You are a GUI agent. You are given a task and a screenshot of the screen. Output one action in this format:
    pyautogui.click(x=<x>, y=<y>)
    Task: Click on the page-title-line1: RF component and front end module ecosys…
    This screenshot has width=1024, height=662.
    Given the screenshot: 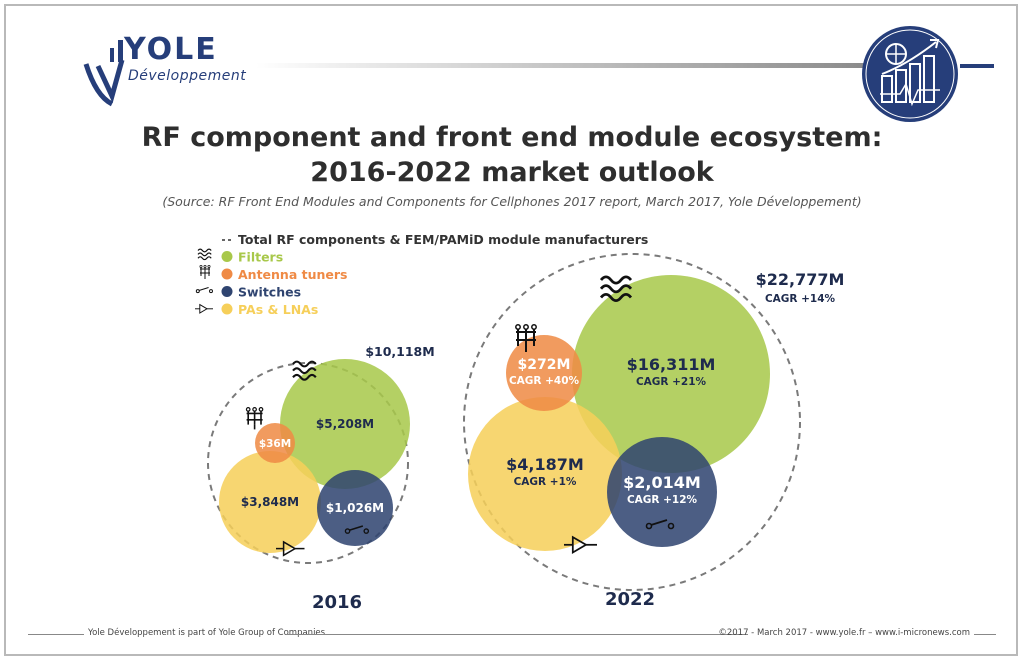 What is the action you would take?
    pyautogui.click(x=512, y=137)
    